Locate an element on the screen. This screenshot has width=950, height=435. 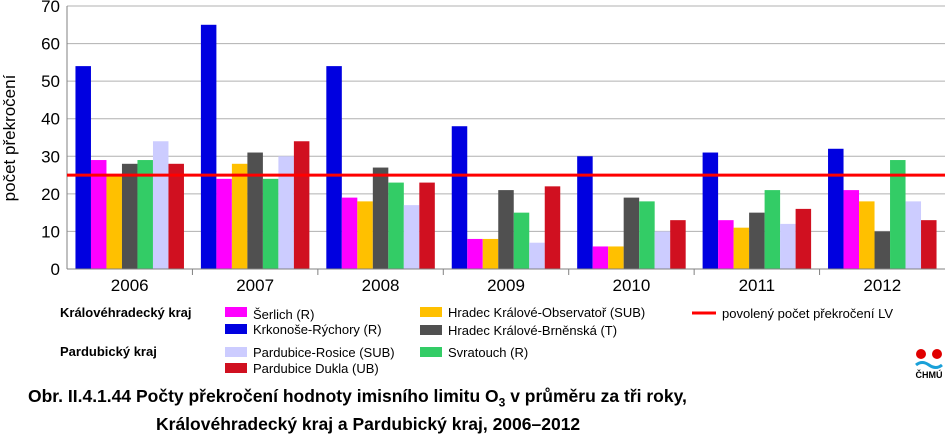
legend-swatch-observator is located at coordinates (431, 312).